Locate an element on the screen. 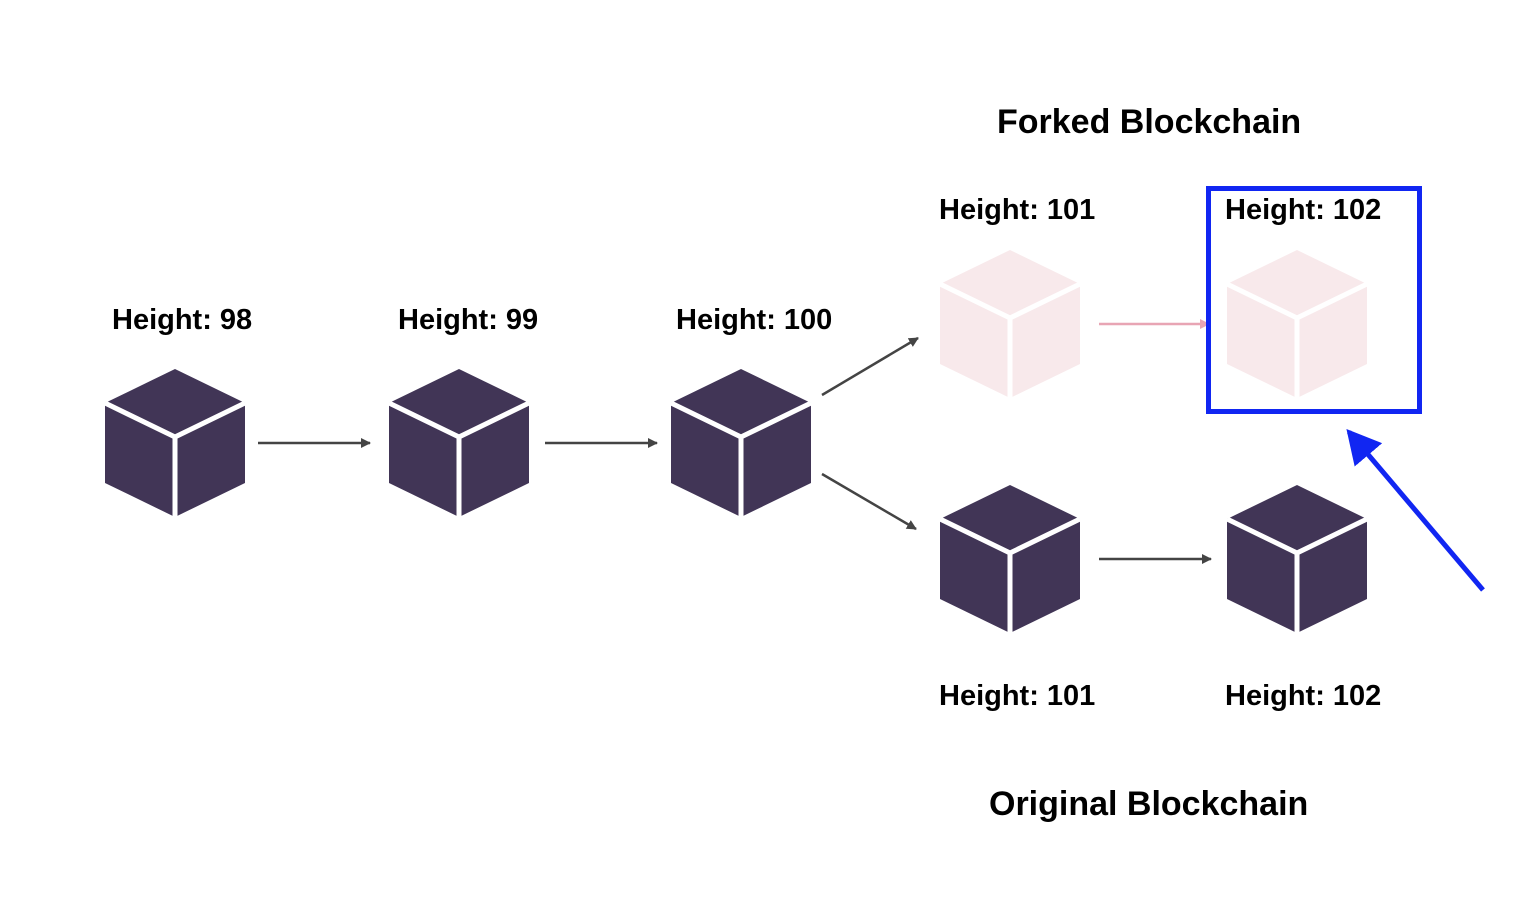  arrow-100-to-fork101 is located at coordinates (870, 366).